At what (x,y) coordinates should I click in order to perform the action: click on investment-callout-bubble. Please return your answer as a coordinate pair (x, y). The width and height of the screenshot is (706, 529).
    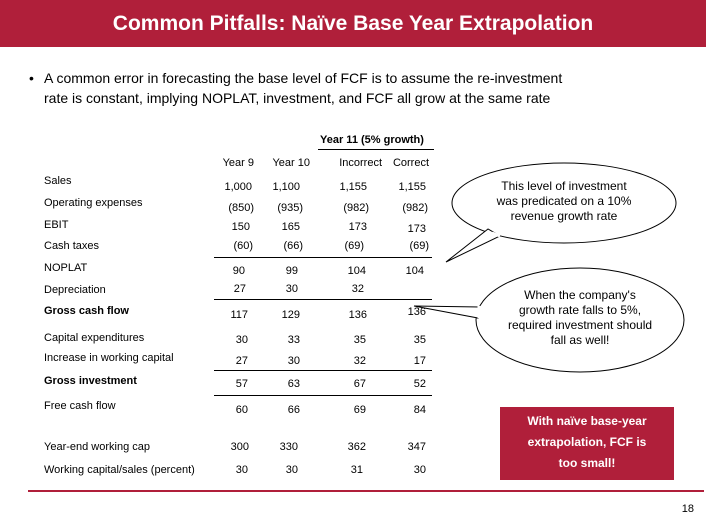
    Looking at the image, I should click on (564, 203).